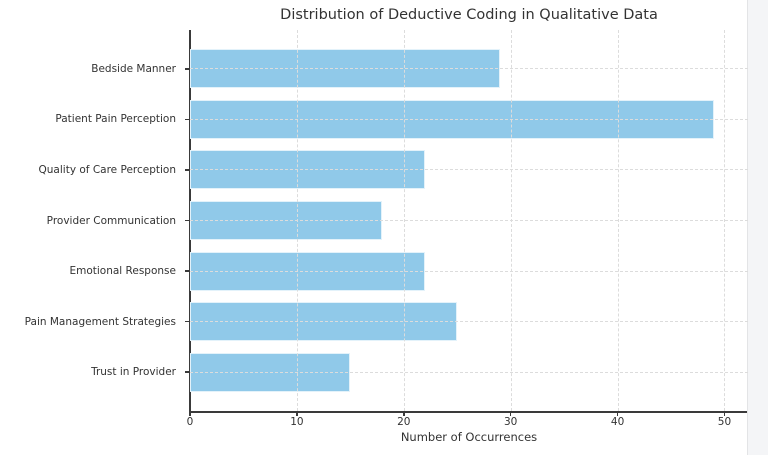  What do you see at coordinates (511, 422) in the screenshot?
I see `x-tick-label: 30` at bounding box center [511, 422].